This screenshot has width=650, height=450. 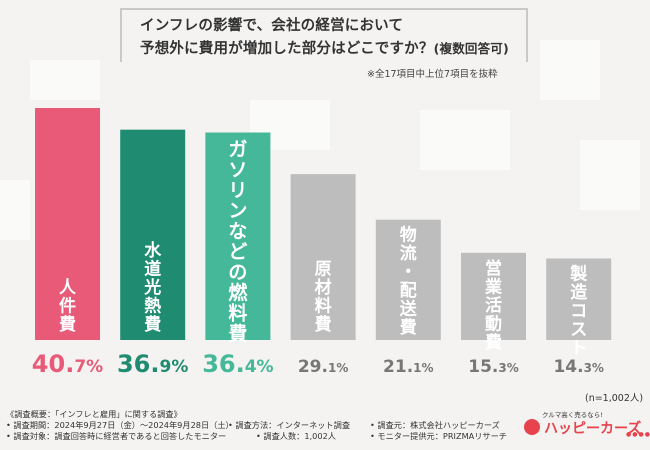 I want to click on chart-title-line2: 予想外に費用が増加した部分はどこですか？(複数回答可), so click(x=324, y=47).